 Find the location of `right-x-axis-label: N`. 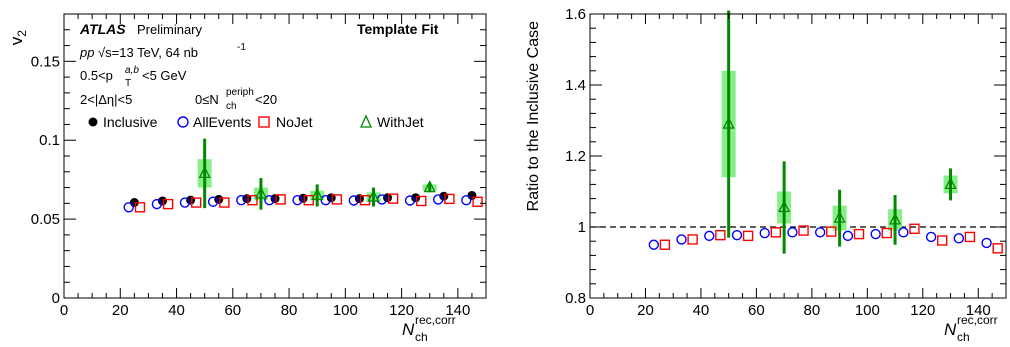

right-x-axis-label: N is located at coordinates (950, 329).